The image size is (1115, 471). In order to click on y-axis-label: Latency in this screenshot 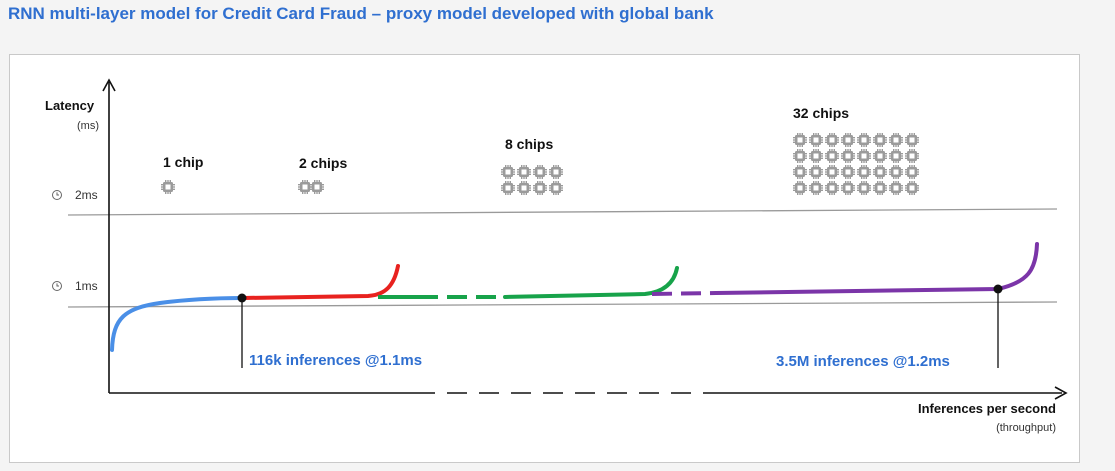, I will do `click(70, 105)`.